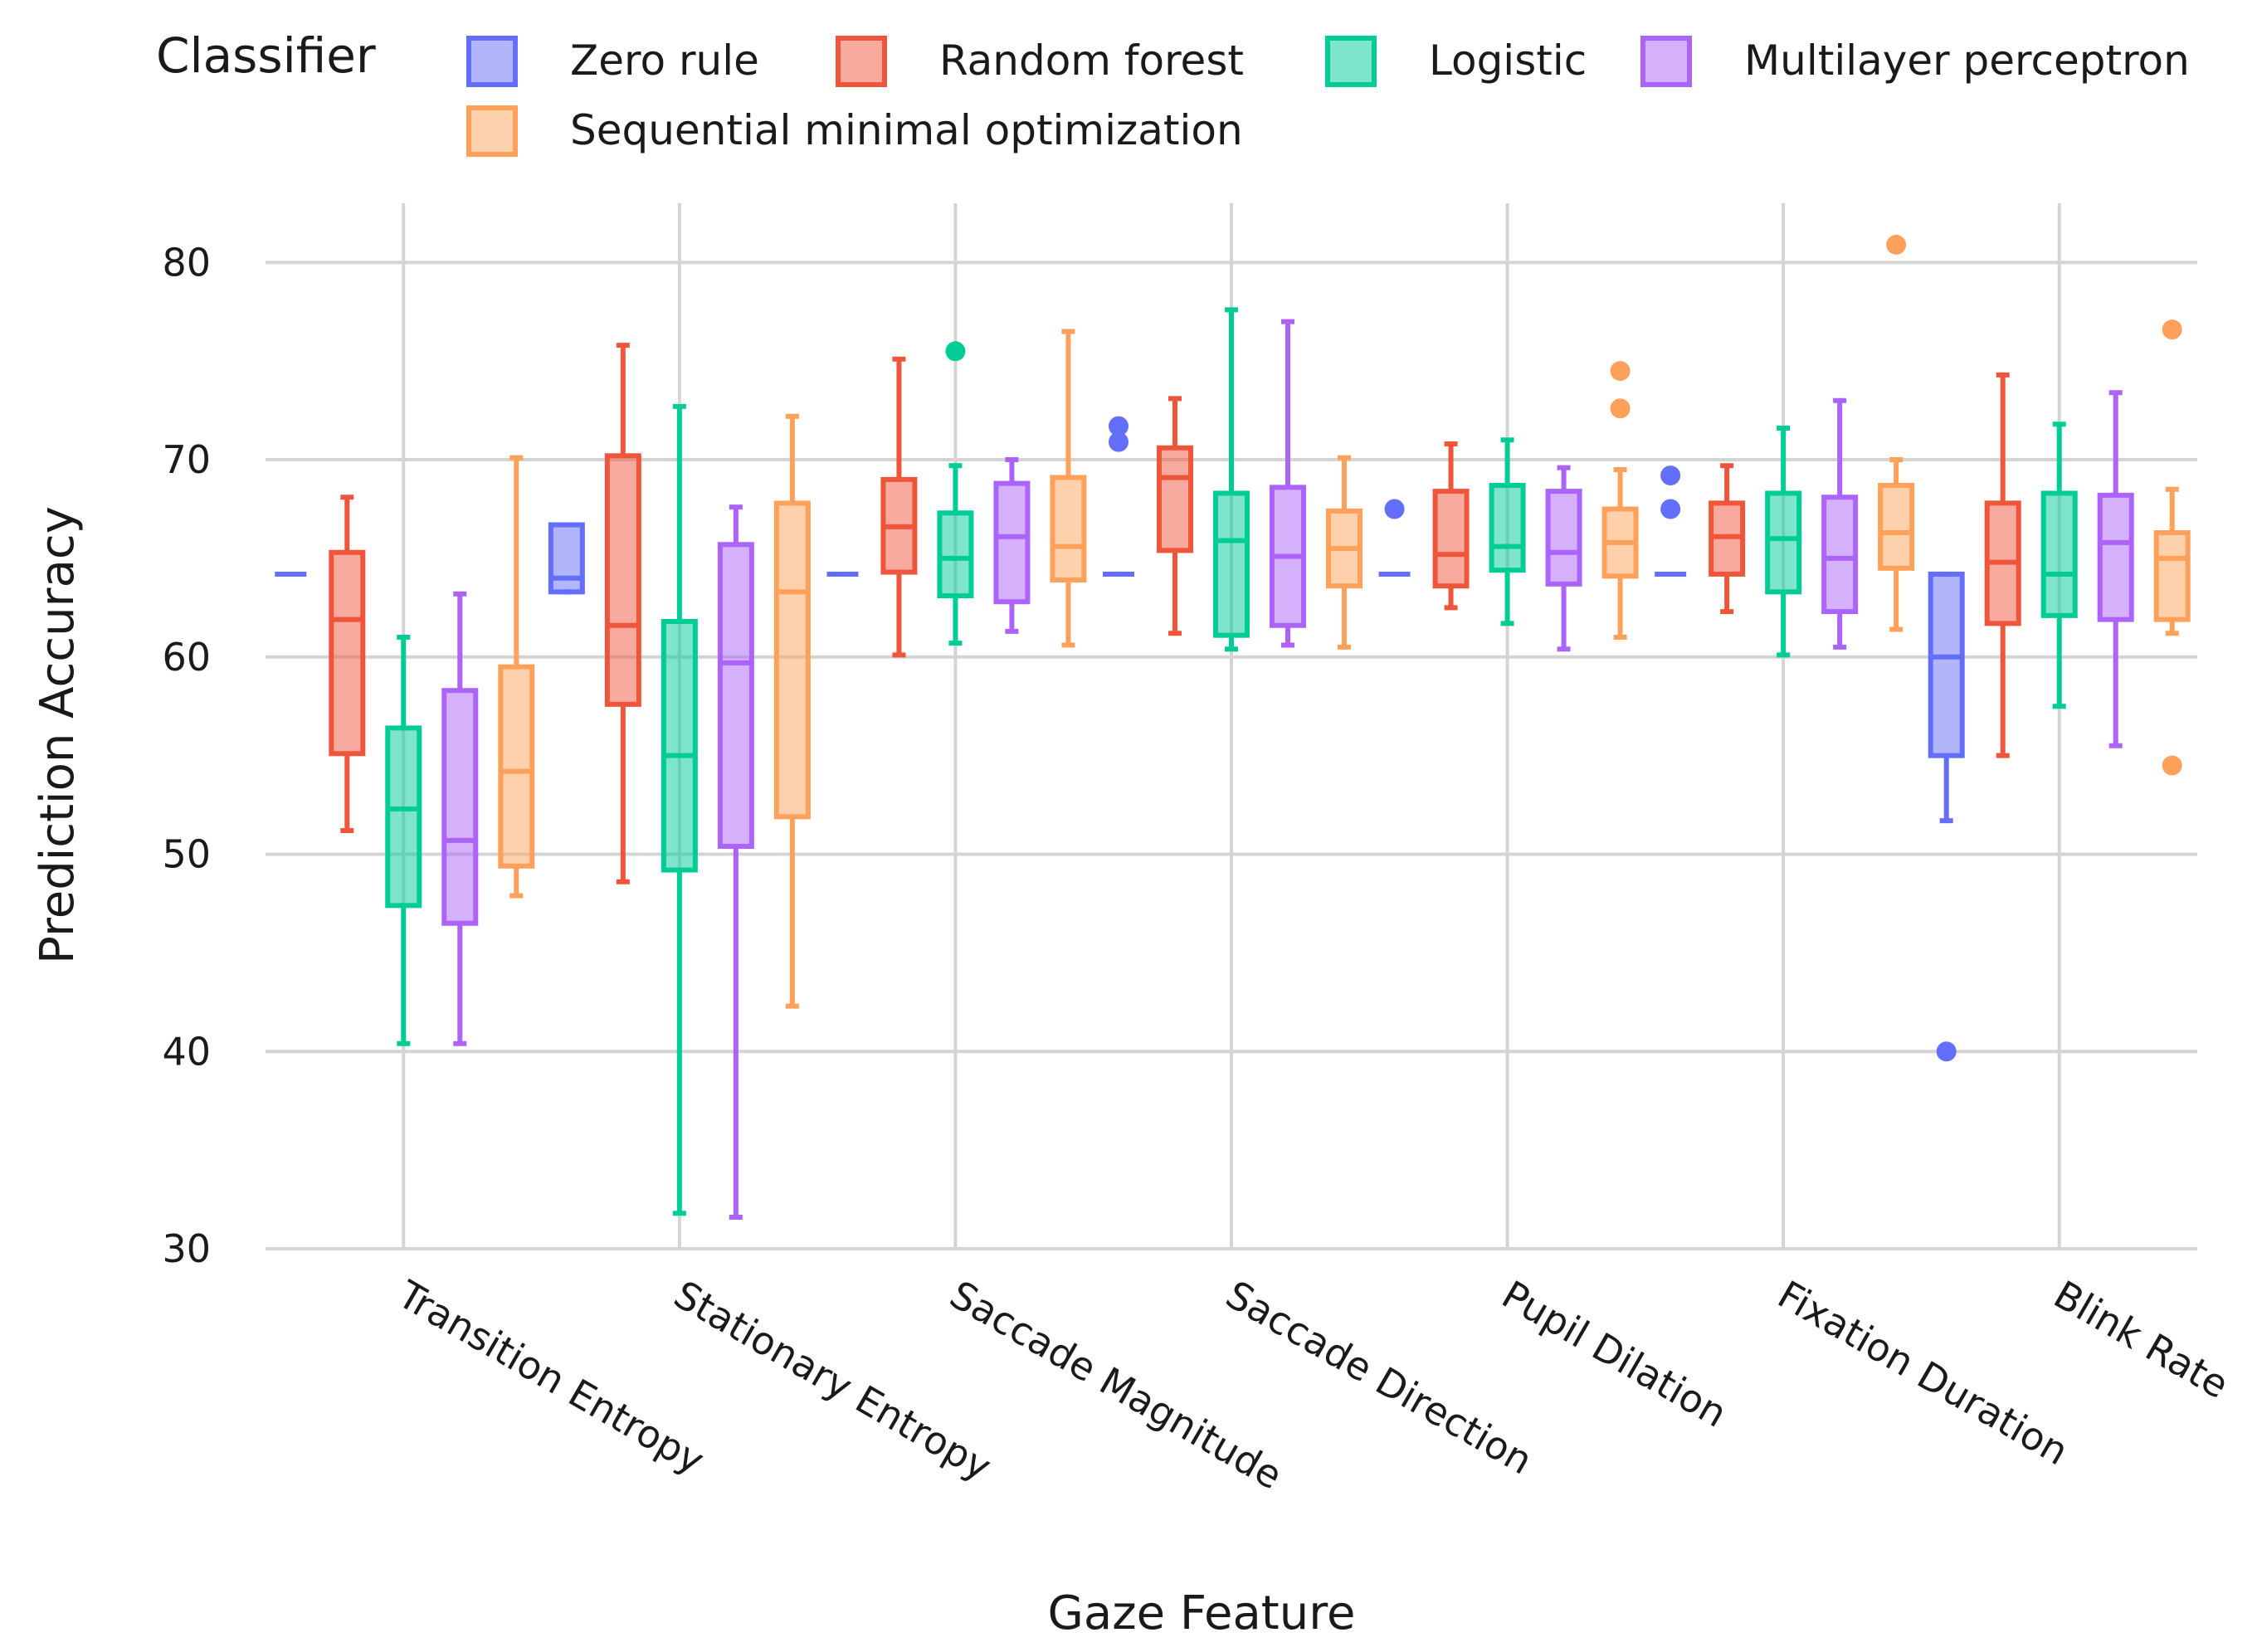  Describe the element at coordinates (907, 130) in the screenshot. I see `legend-label: Sequential minimal optimization` at that location.